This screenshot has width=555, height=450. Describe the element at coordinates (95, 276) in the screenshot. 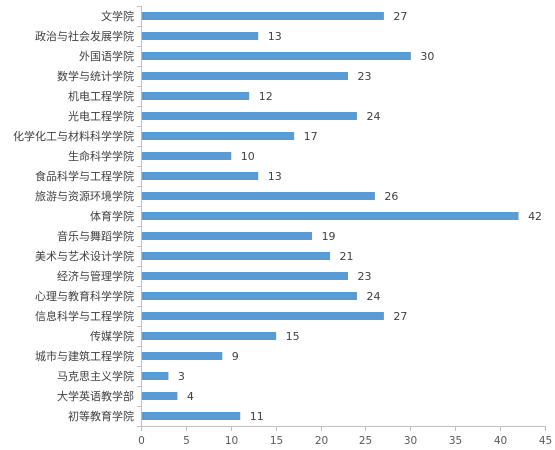

I see `category-label: 经济与管理学院` at that location.